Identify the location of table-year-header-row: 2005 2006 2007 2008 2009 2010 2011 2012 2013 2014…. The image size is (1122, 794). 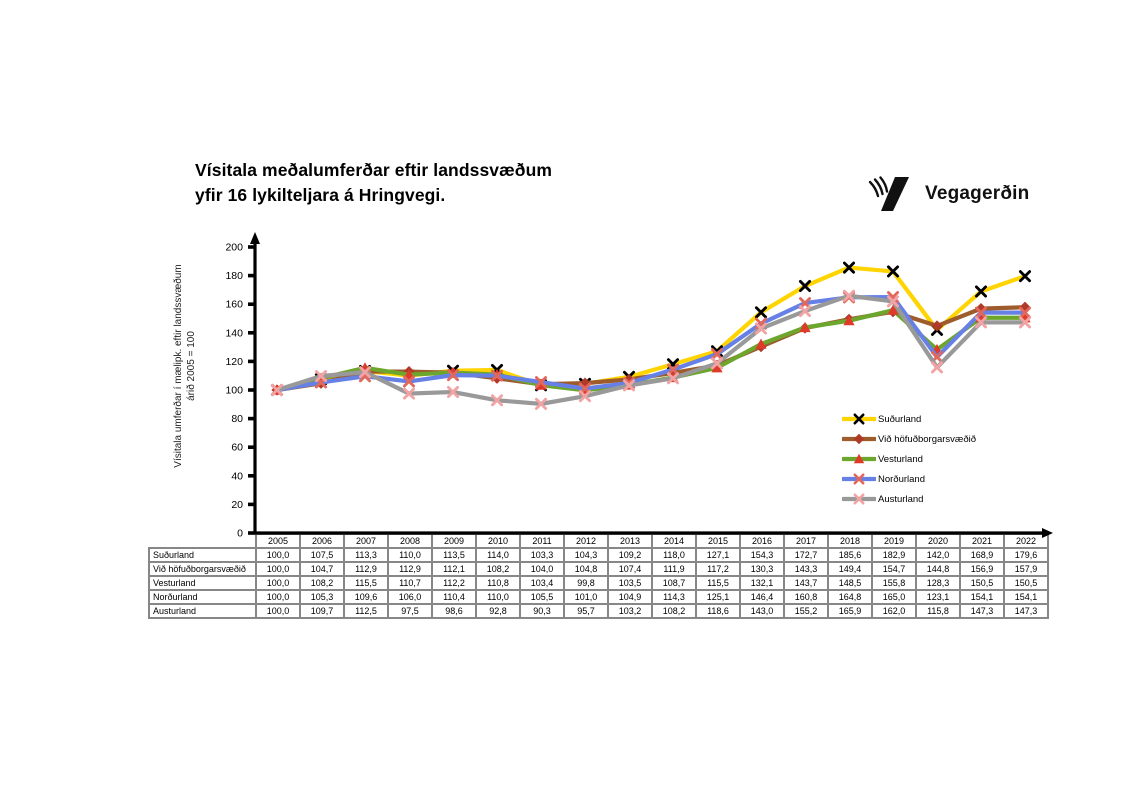
(599, 541).